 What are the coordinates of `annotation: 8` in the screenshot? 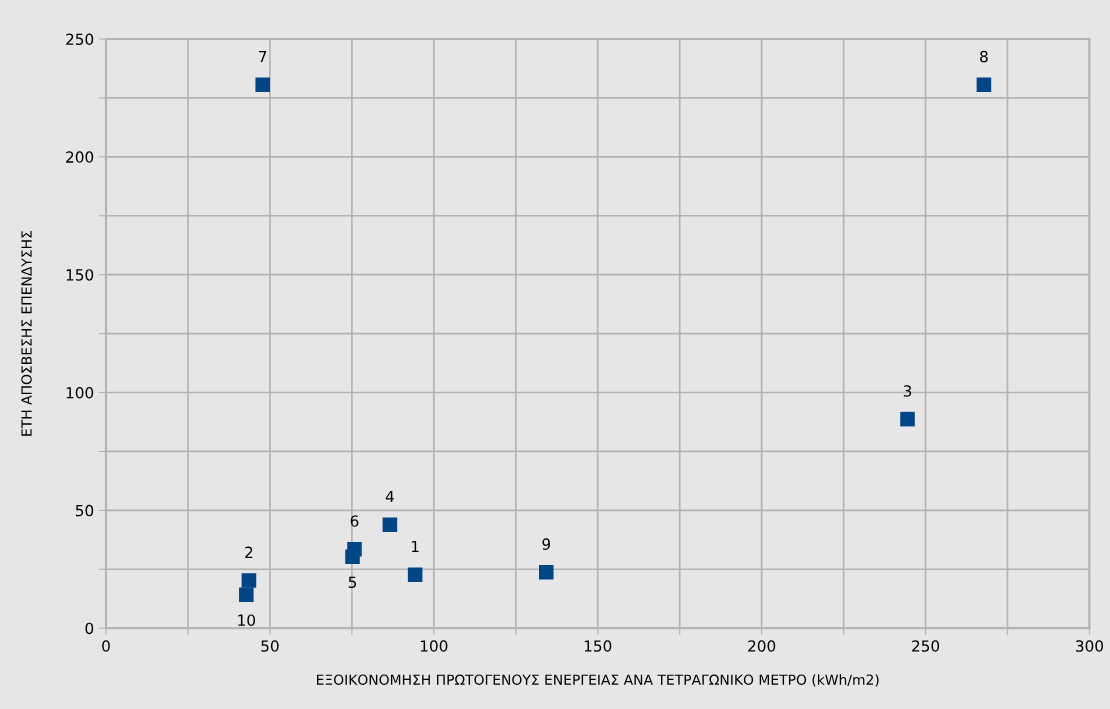 It's located at (984, 56).